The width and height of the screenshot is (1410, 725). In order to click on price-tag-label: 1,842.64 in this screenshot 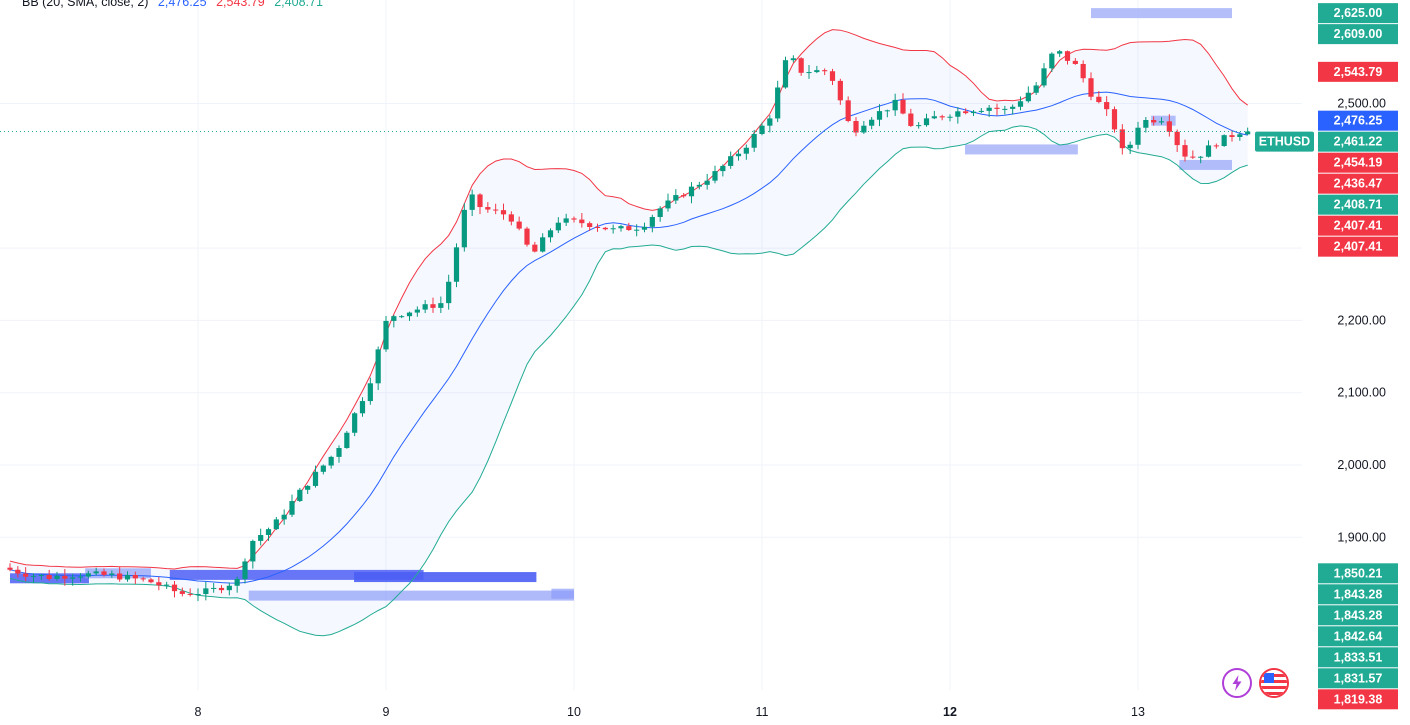, I will do `click(1358, 636)`.